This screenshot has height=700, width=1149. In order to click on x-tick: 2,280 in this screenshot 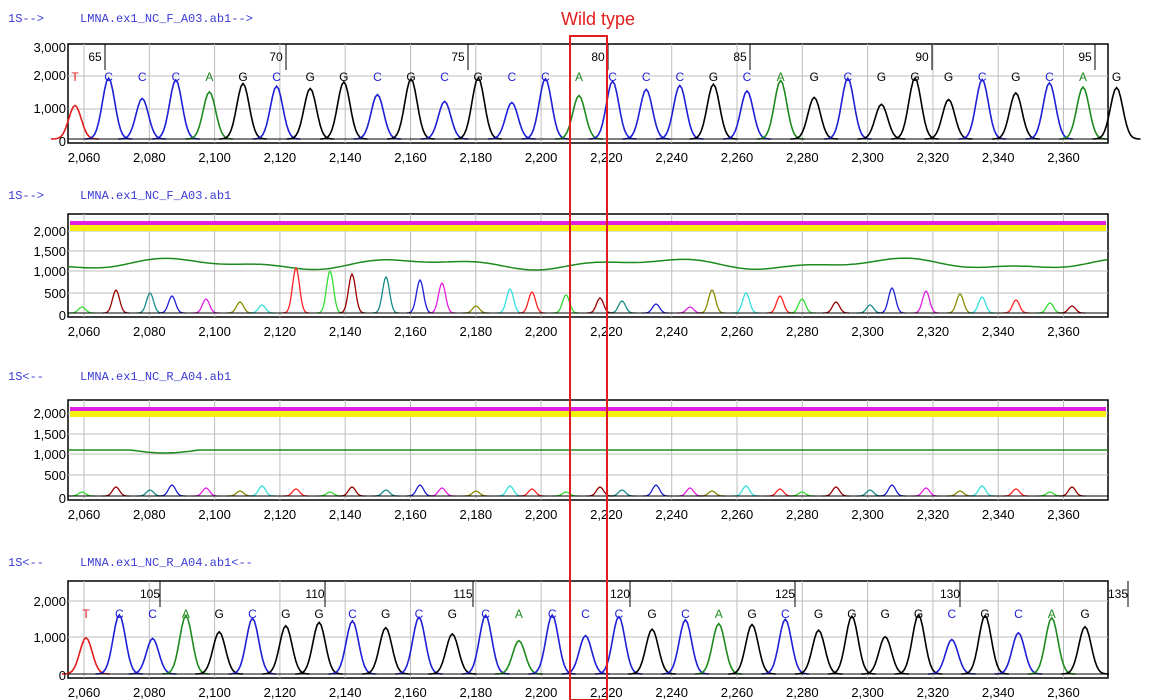, I will do `click(802, 514)`.